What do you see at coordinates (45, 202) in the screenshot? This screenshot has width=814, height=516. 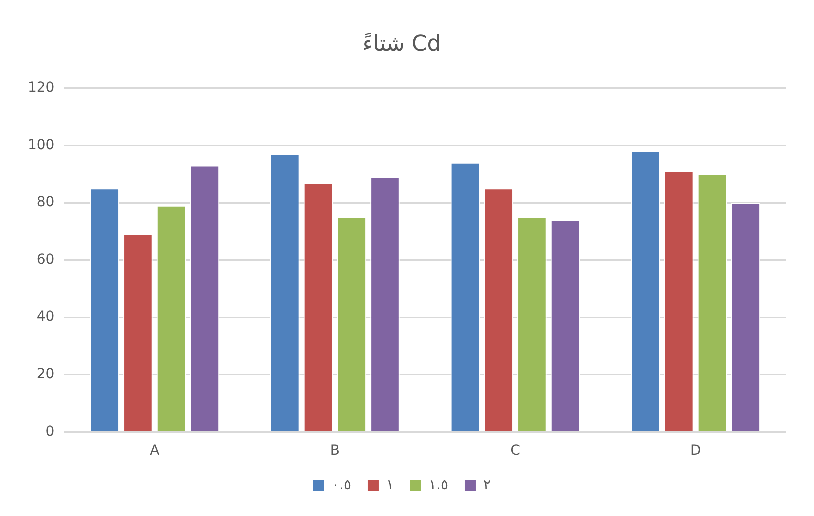 I see `y-tick-label: 80` at bounding box center [45, 202].